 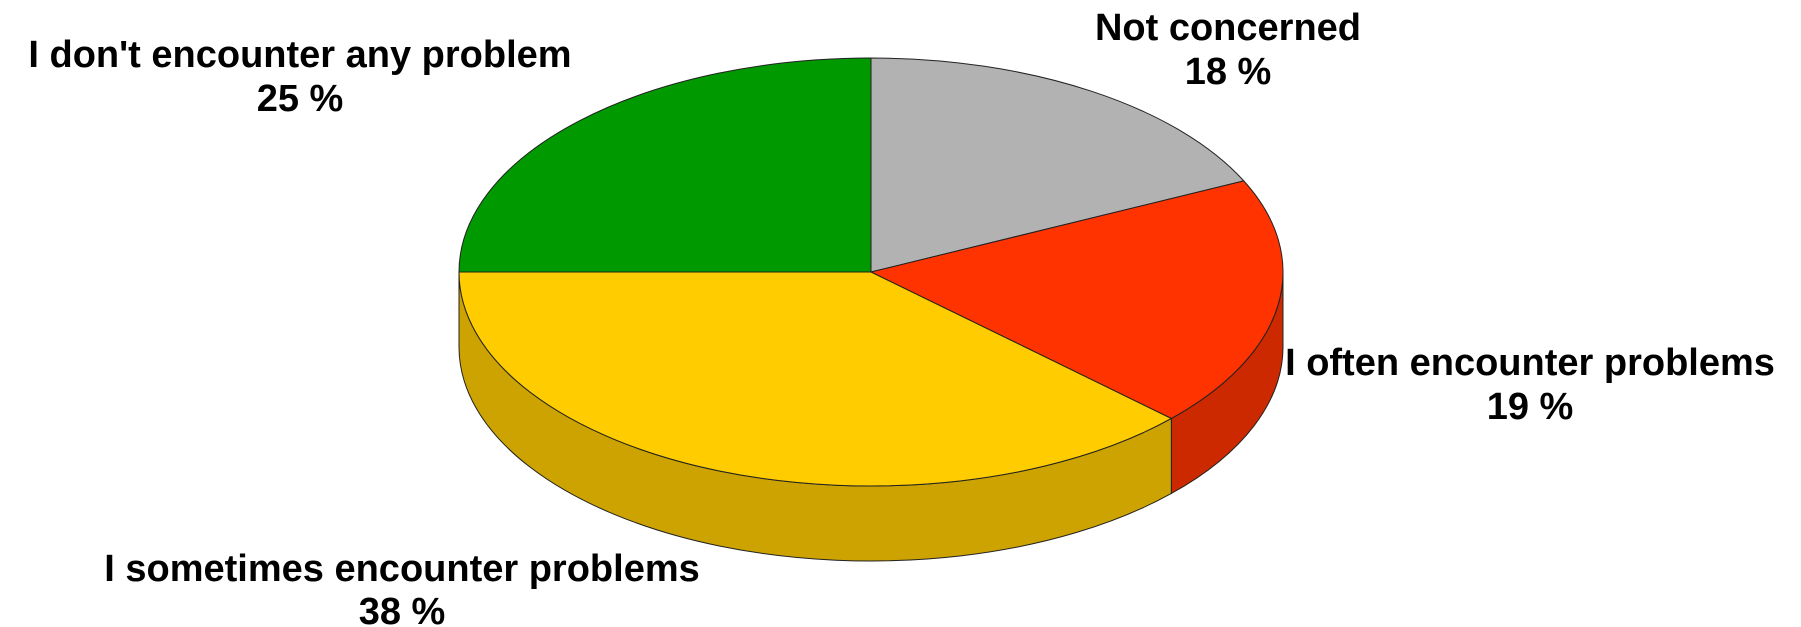 What do you see at coordinates (402, 569) in the screenshot?
I see `label-sometimes-problems: I sometimes encounter problems` at bounding box center [402, 569].